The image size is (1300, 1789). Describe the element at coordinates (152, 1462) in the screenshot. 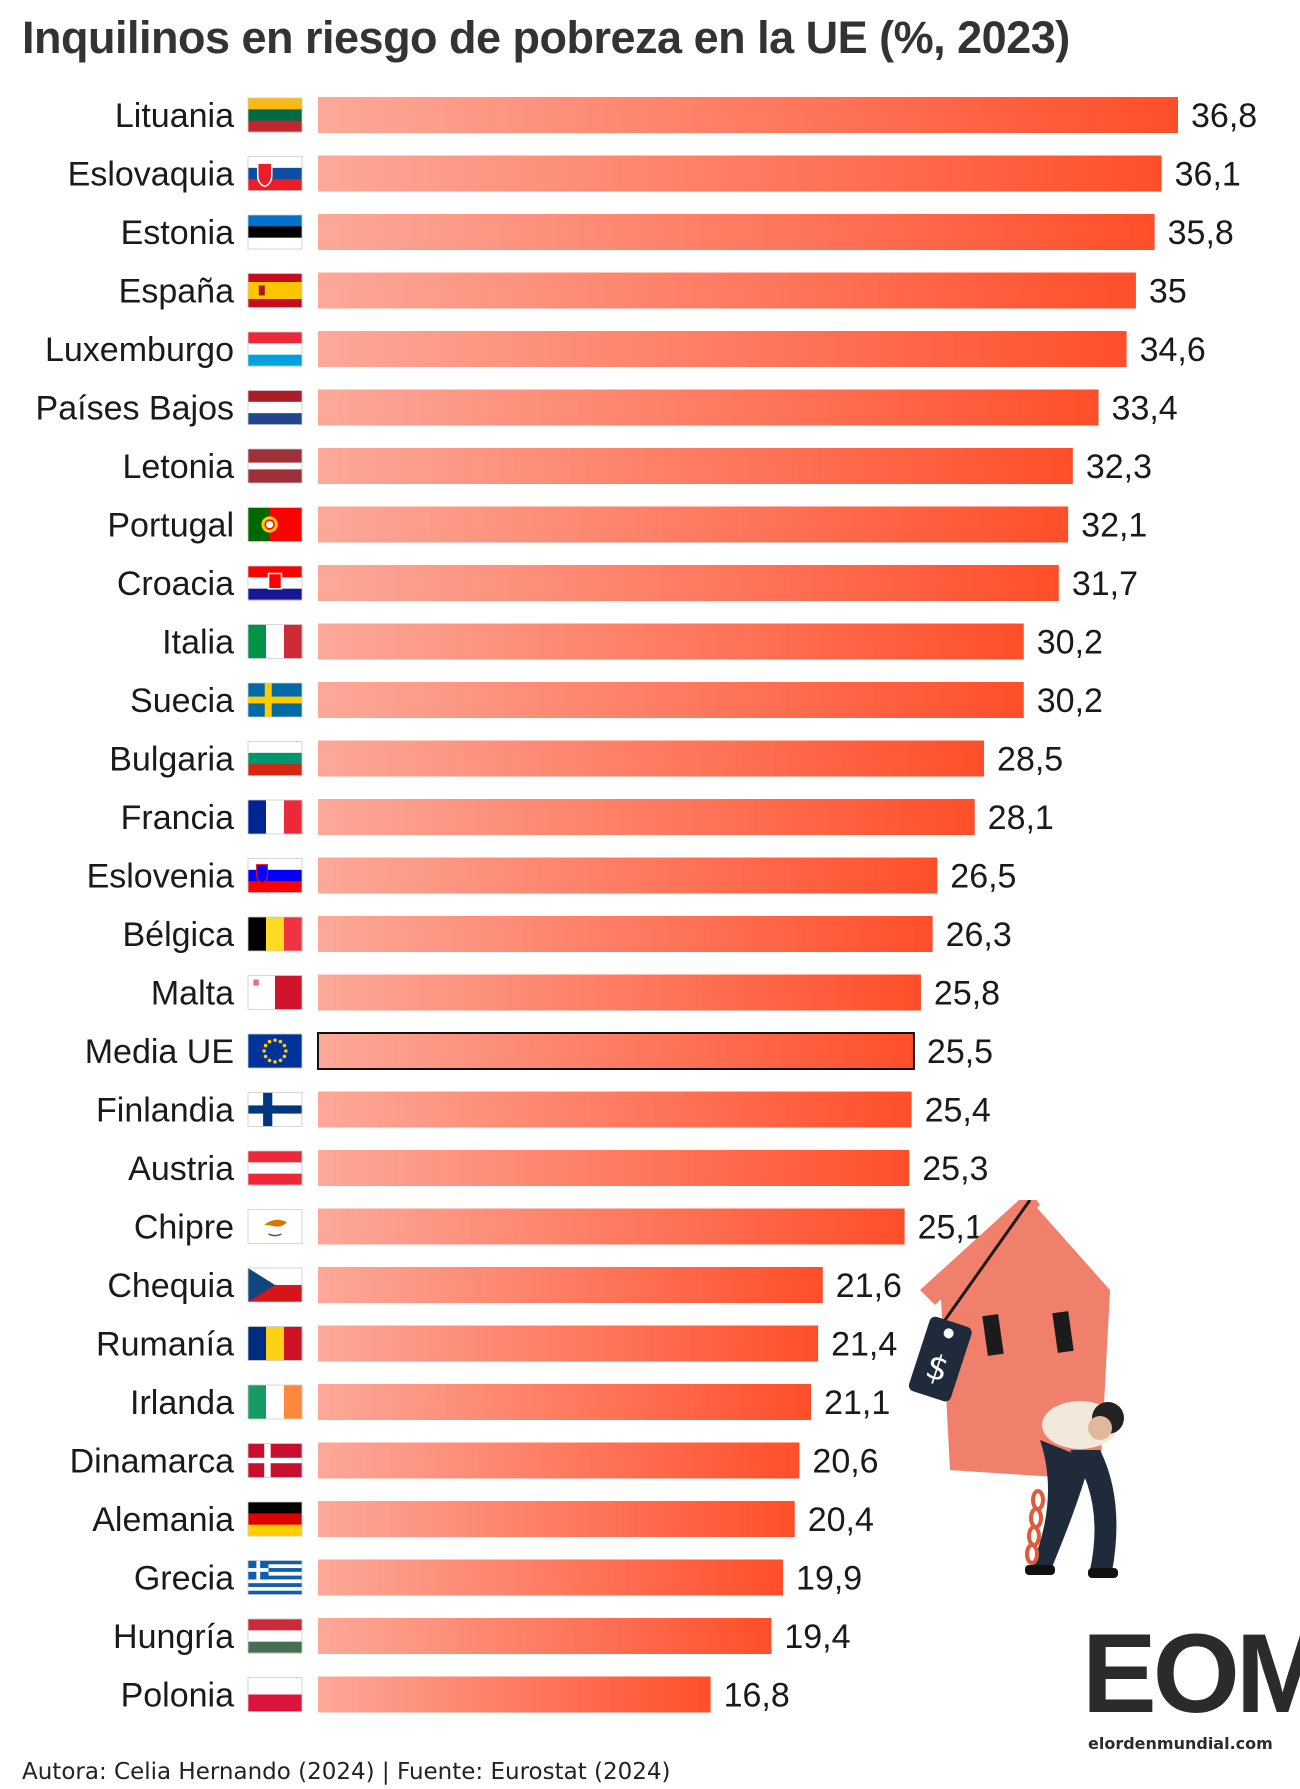

I see `category-label: Dinamarca` at that location.